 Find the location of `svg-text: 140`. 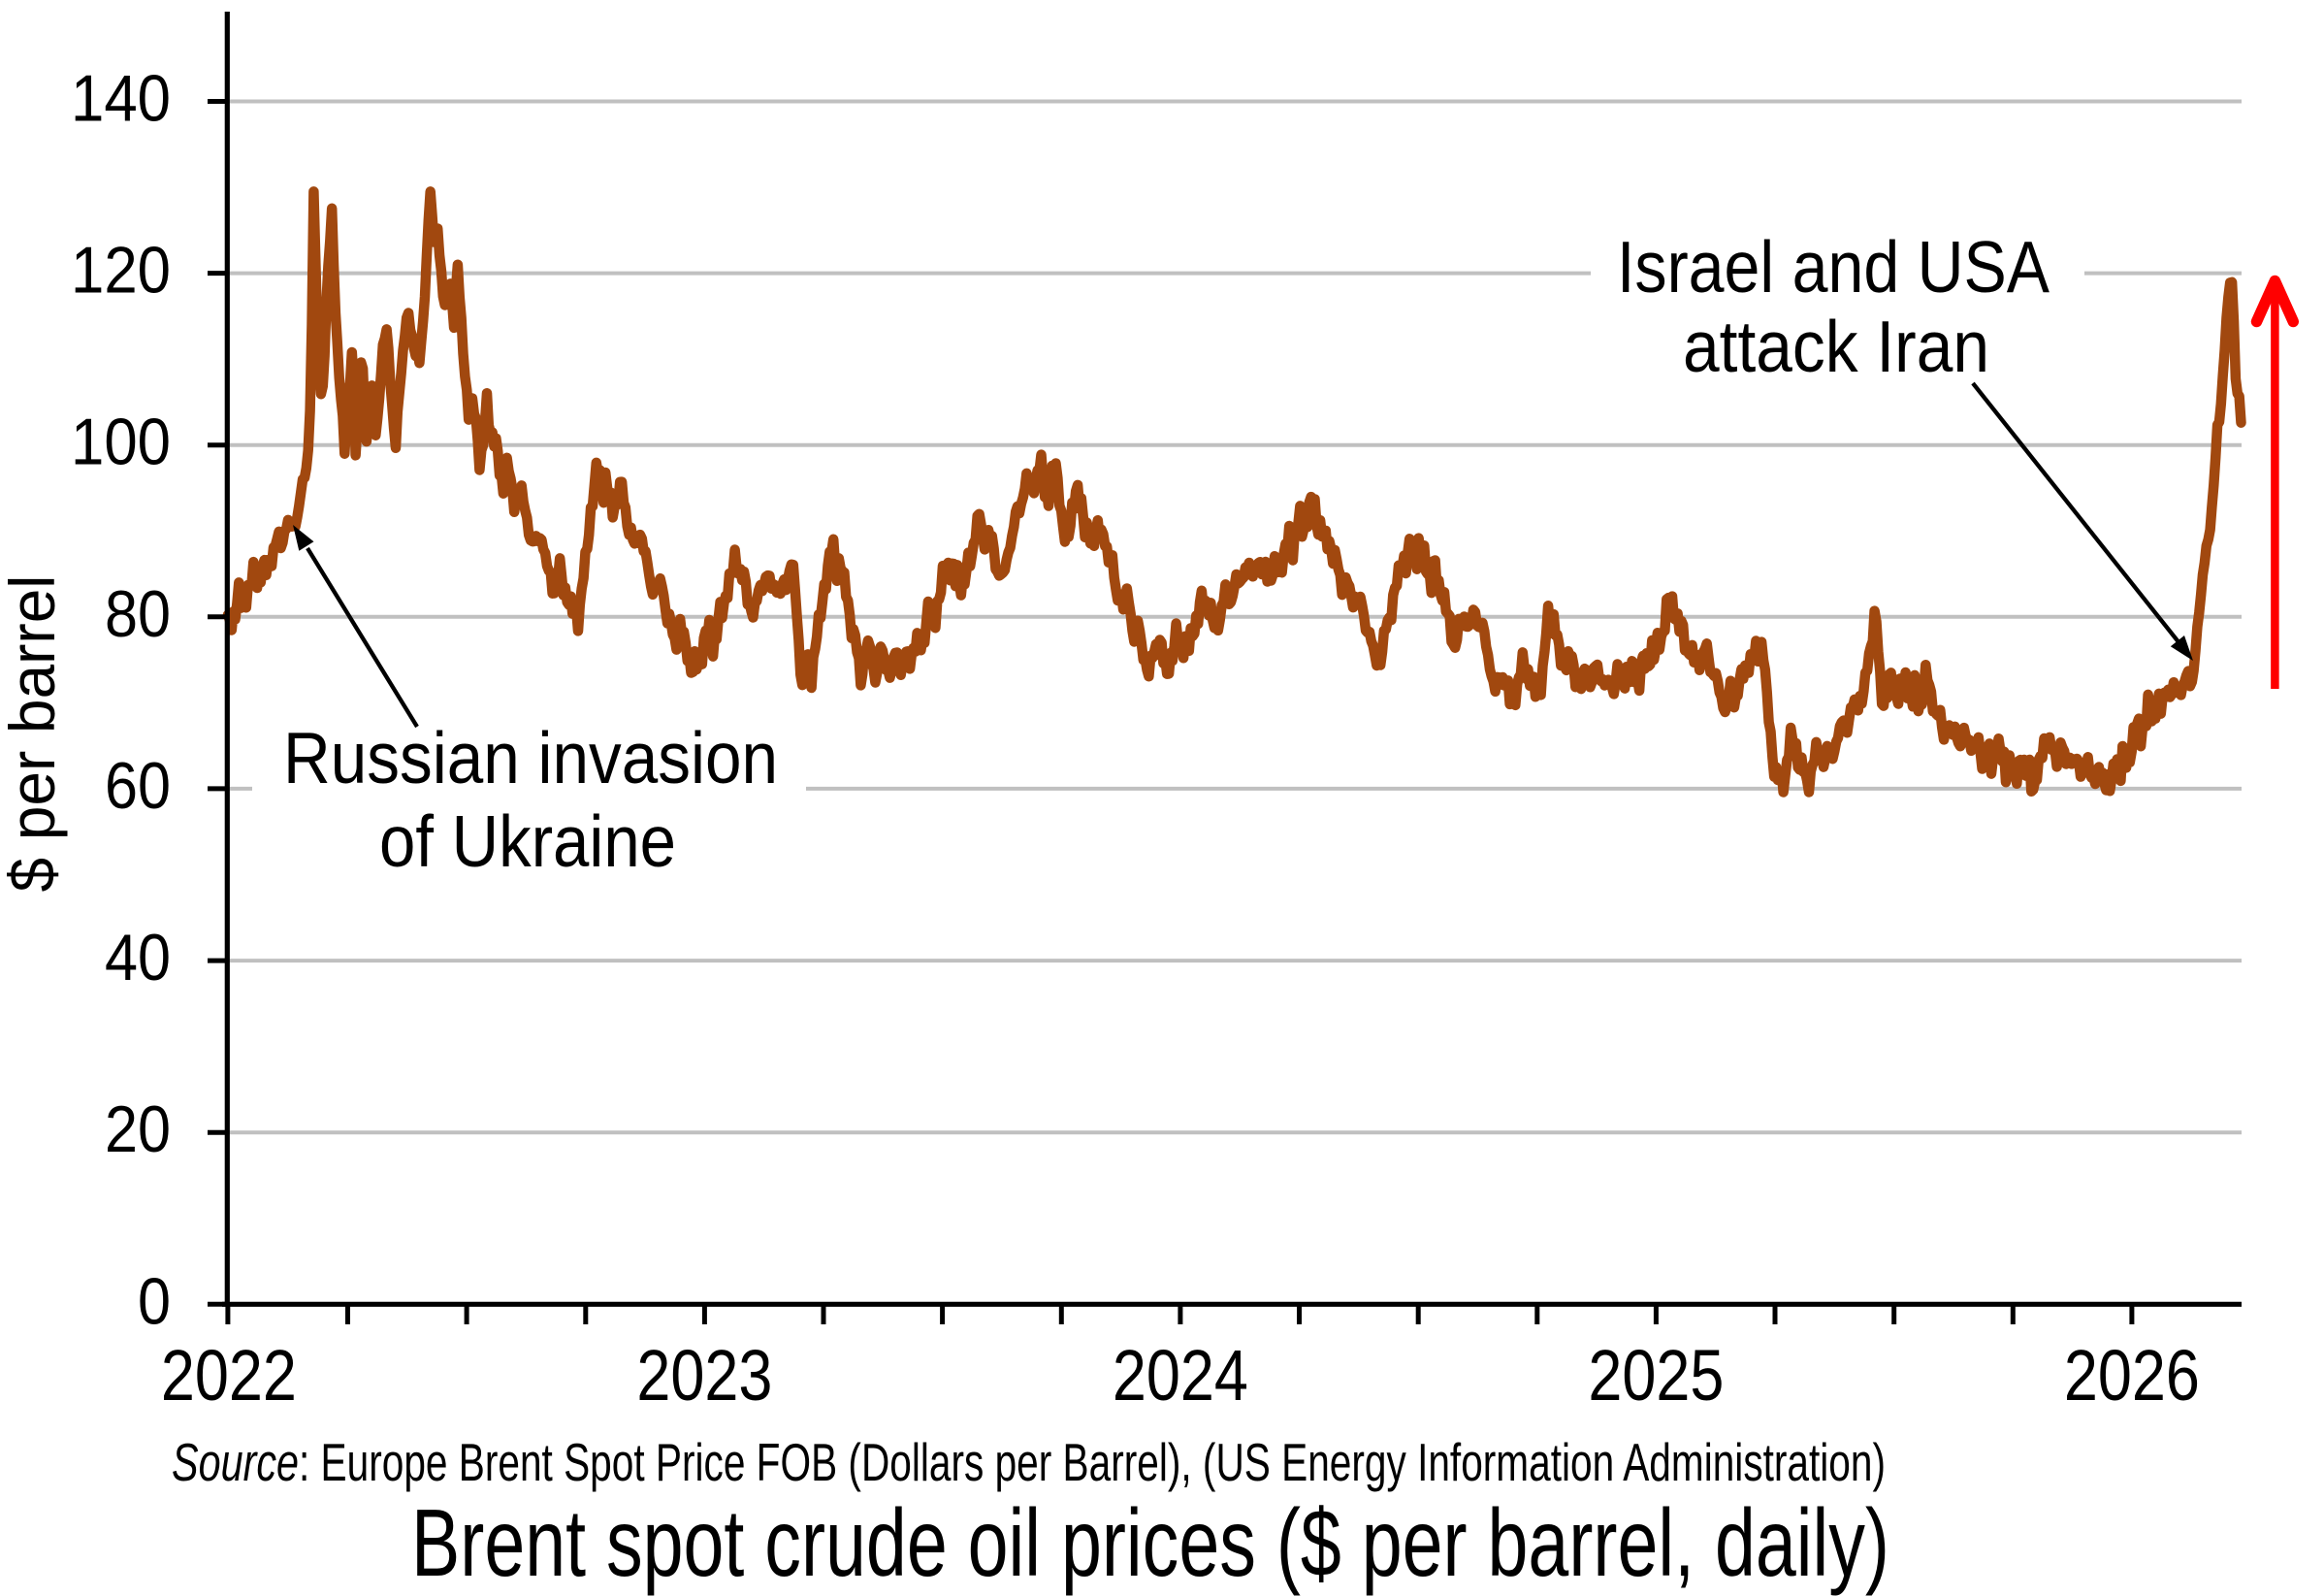

svg-text: 140 is located at coordinates (121, 99).